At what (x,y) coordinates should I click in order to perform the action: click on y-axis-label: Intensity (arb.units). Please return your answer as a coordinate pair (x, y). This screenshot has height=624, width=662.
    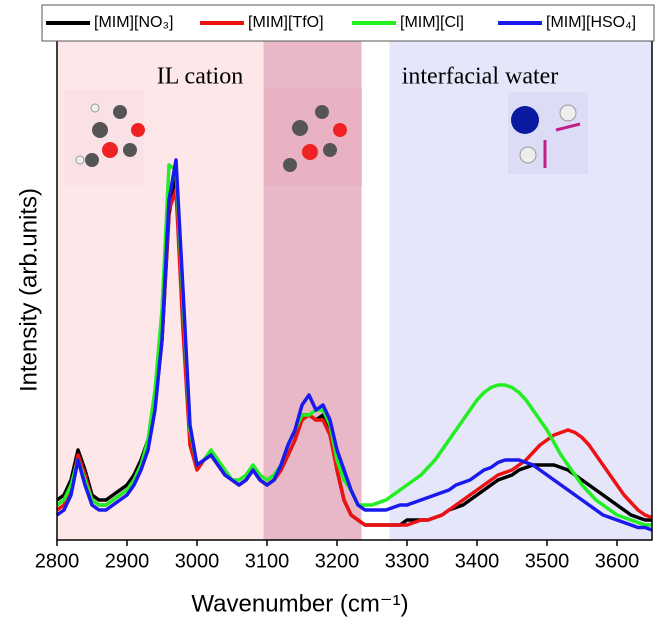
    Looking at the image, I should click on (28, 290).